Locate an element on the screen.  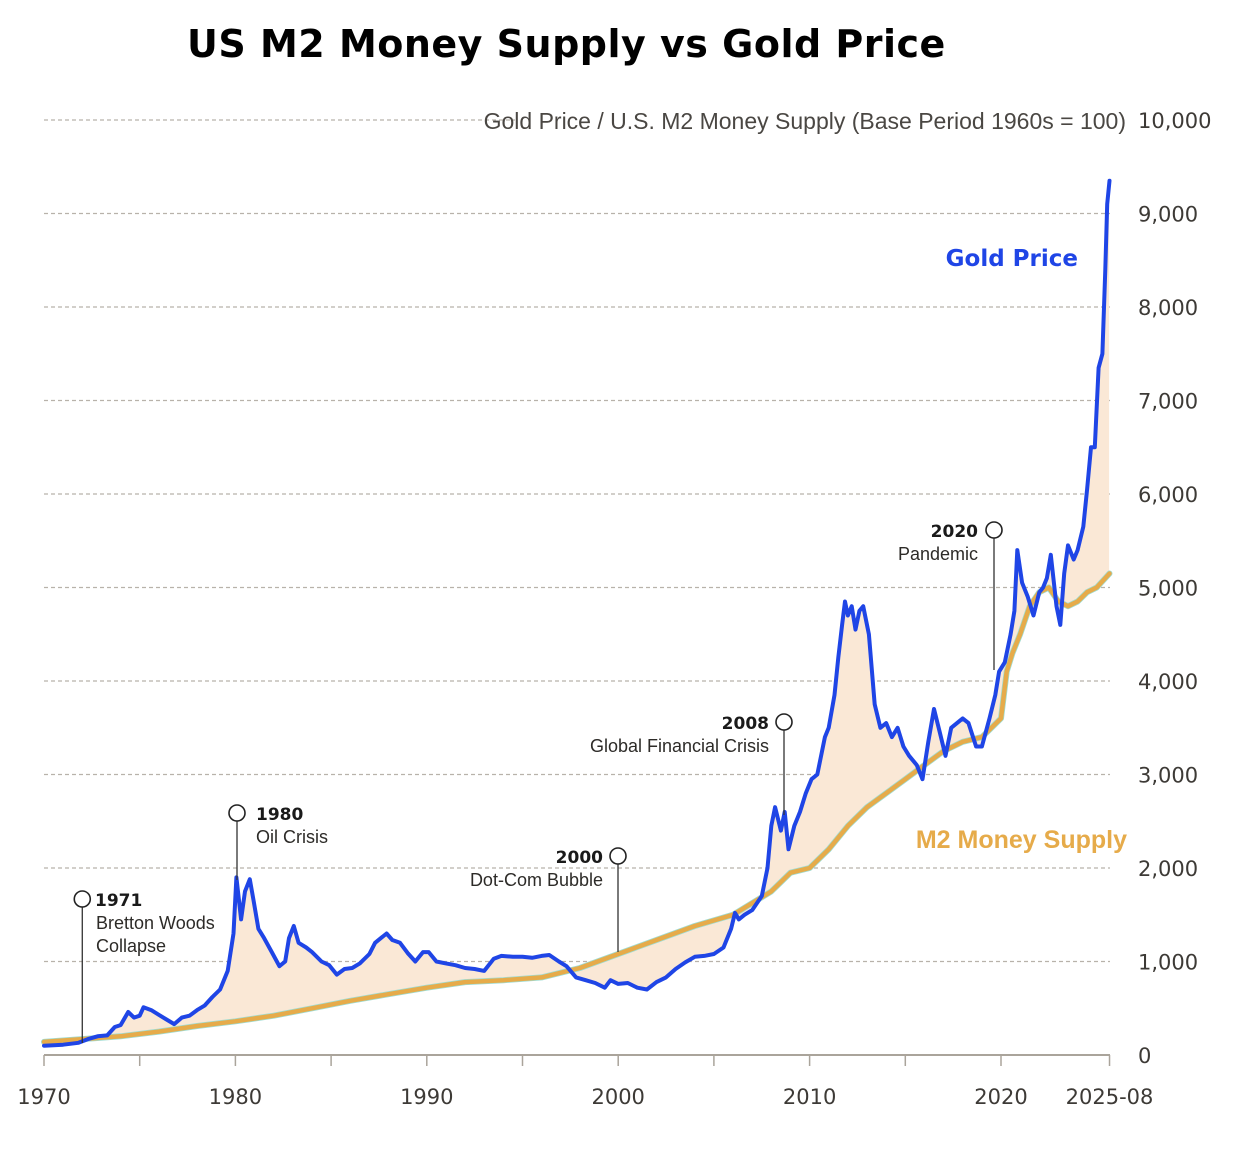
y-tick-label: 0 is located at coordinates (1144, 1056).